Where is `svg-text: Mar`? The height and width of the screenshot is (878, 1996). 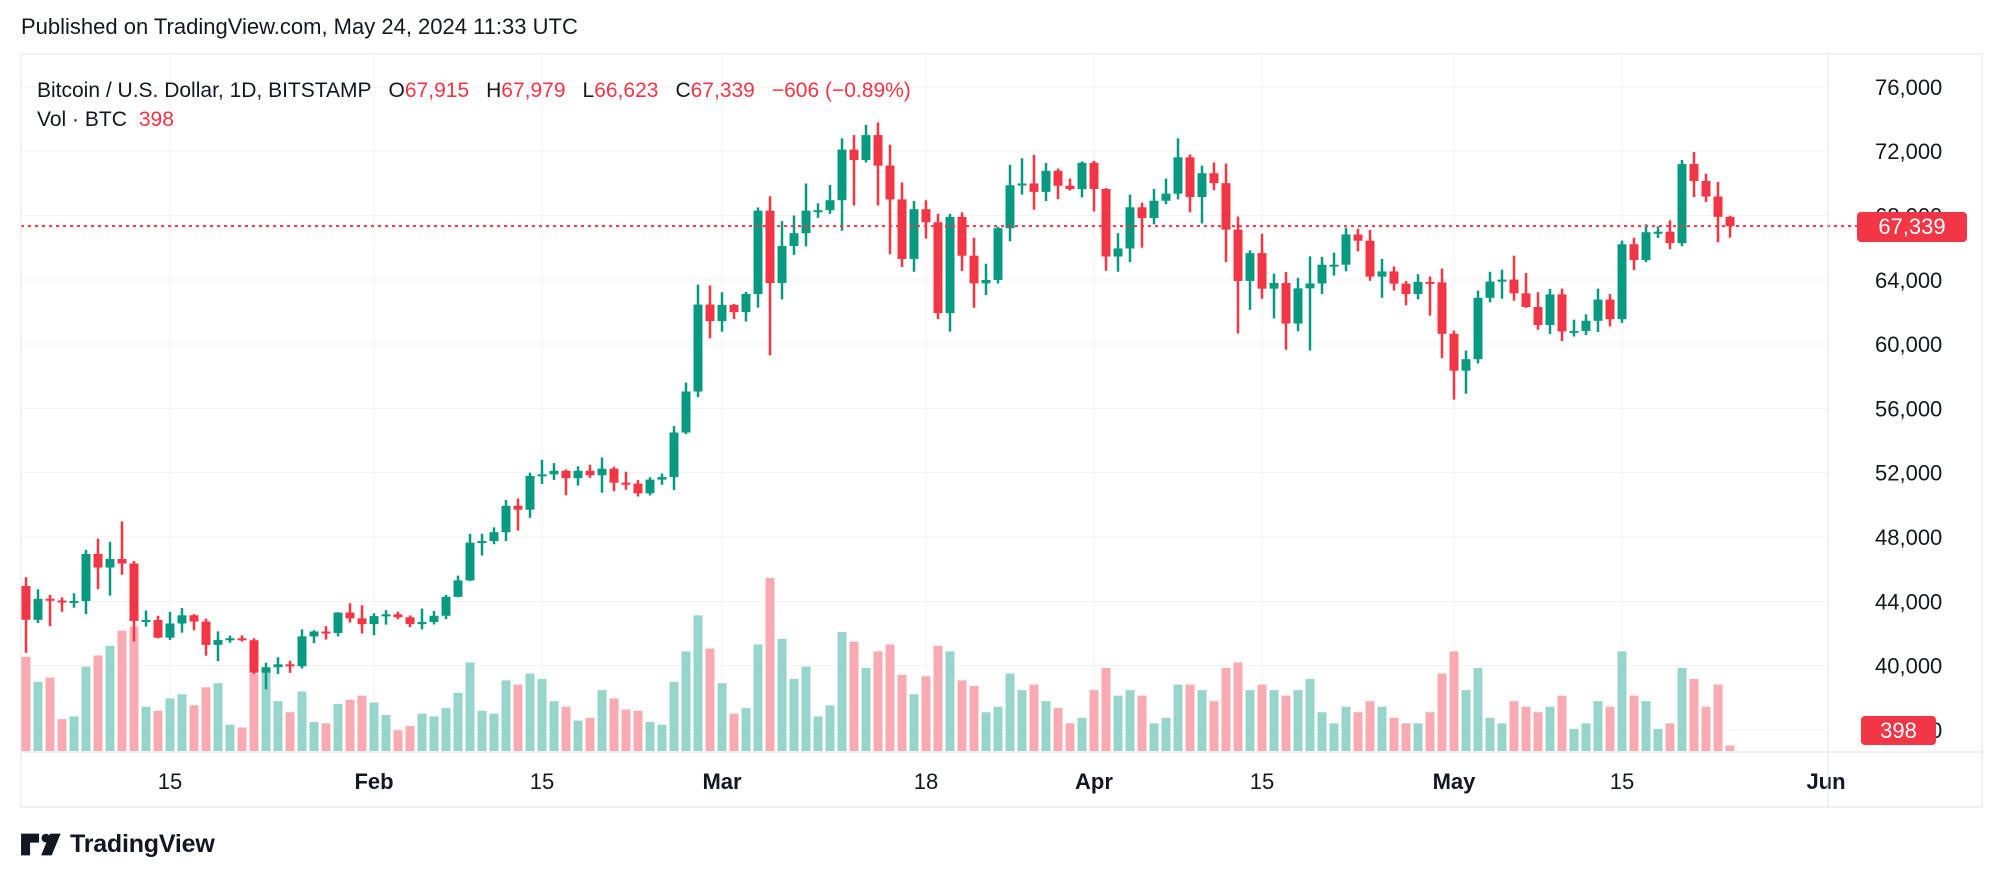
svg-text: Mar is located at coordinates (722, 781).